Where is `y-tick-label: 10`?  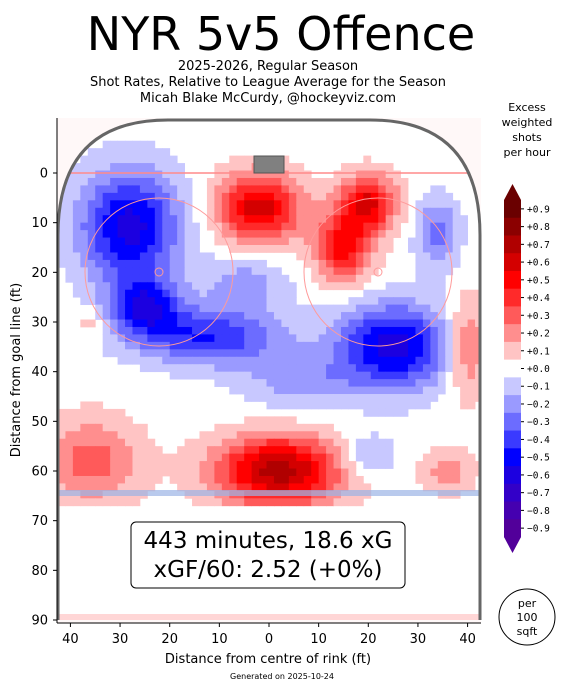
y-tick-label: 10 is located at coordinates (39, 223).